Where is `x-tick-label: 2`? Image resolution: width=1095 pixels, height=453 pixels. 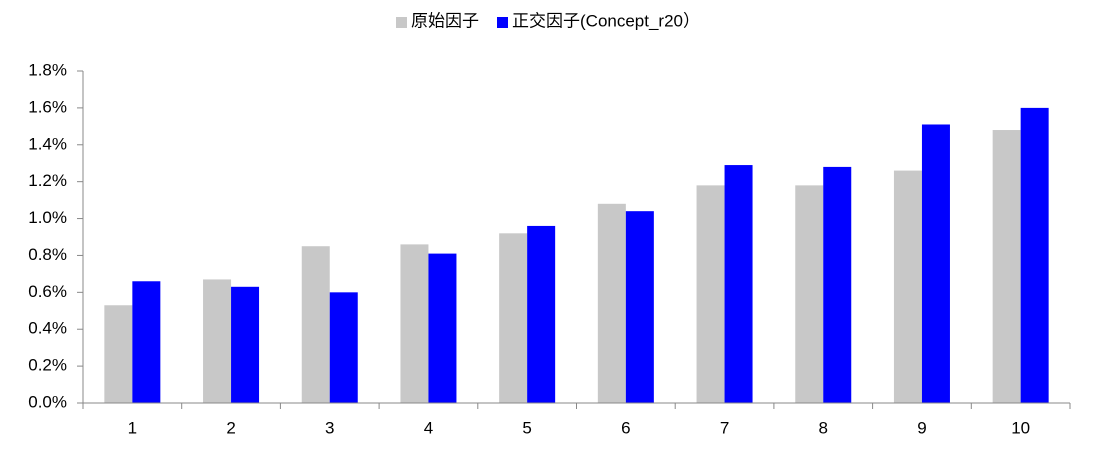
x-tick-label: 2 is located at coordinates (230, 427).